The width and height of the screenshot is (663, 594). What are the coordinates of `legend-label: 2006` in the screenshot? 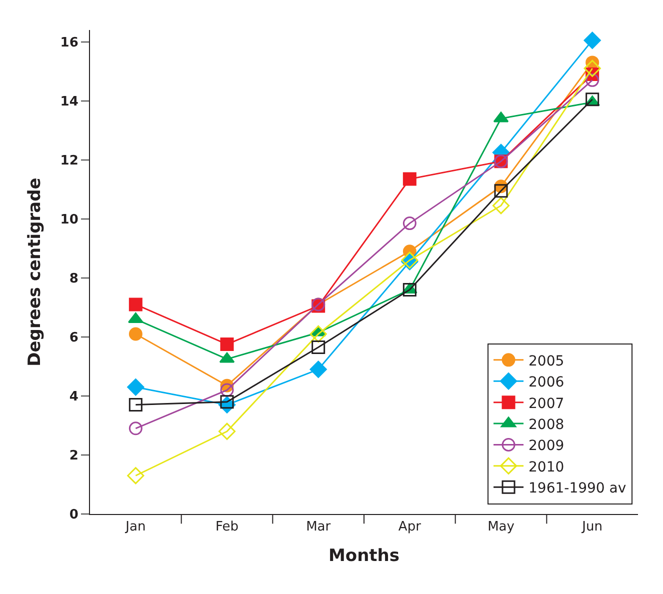 It's located at (546, 382).